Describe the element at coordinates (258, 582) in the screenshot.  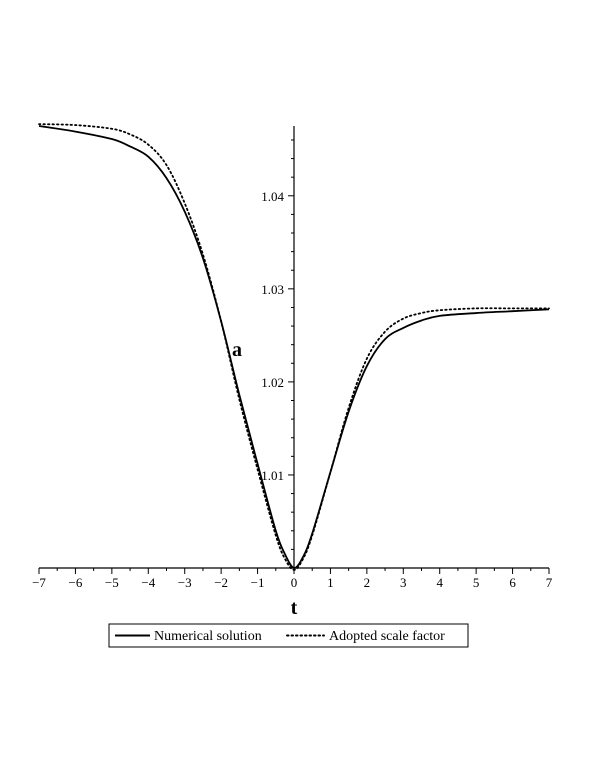
I see `x-tick-label: −1` at that location.